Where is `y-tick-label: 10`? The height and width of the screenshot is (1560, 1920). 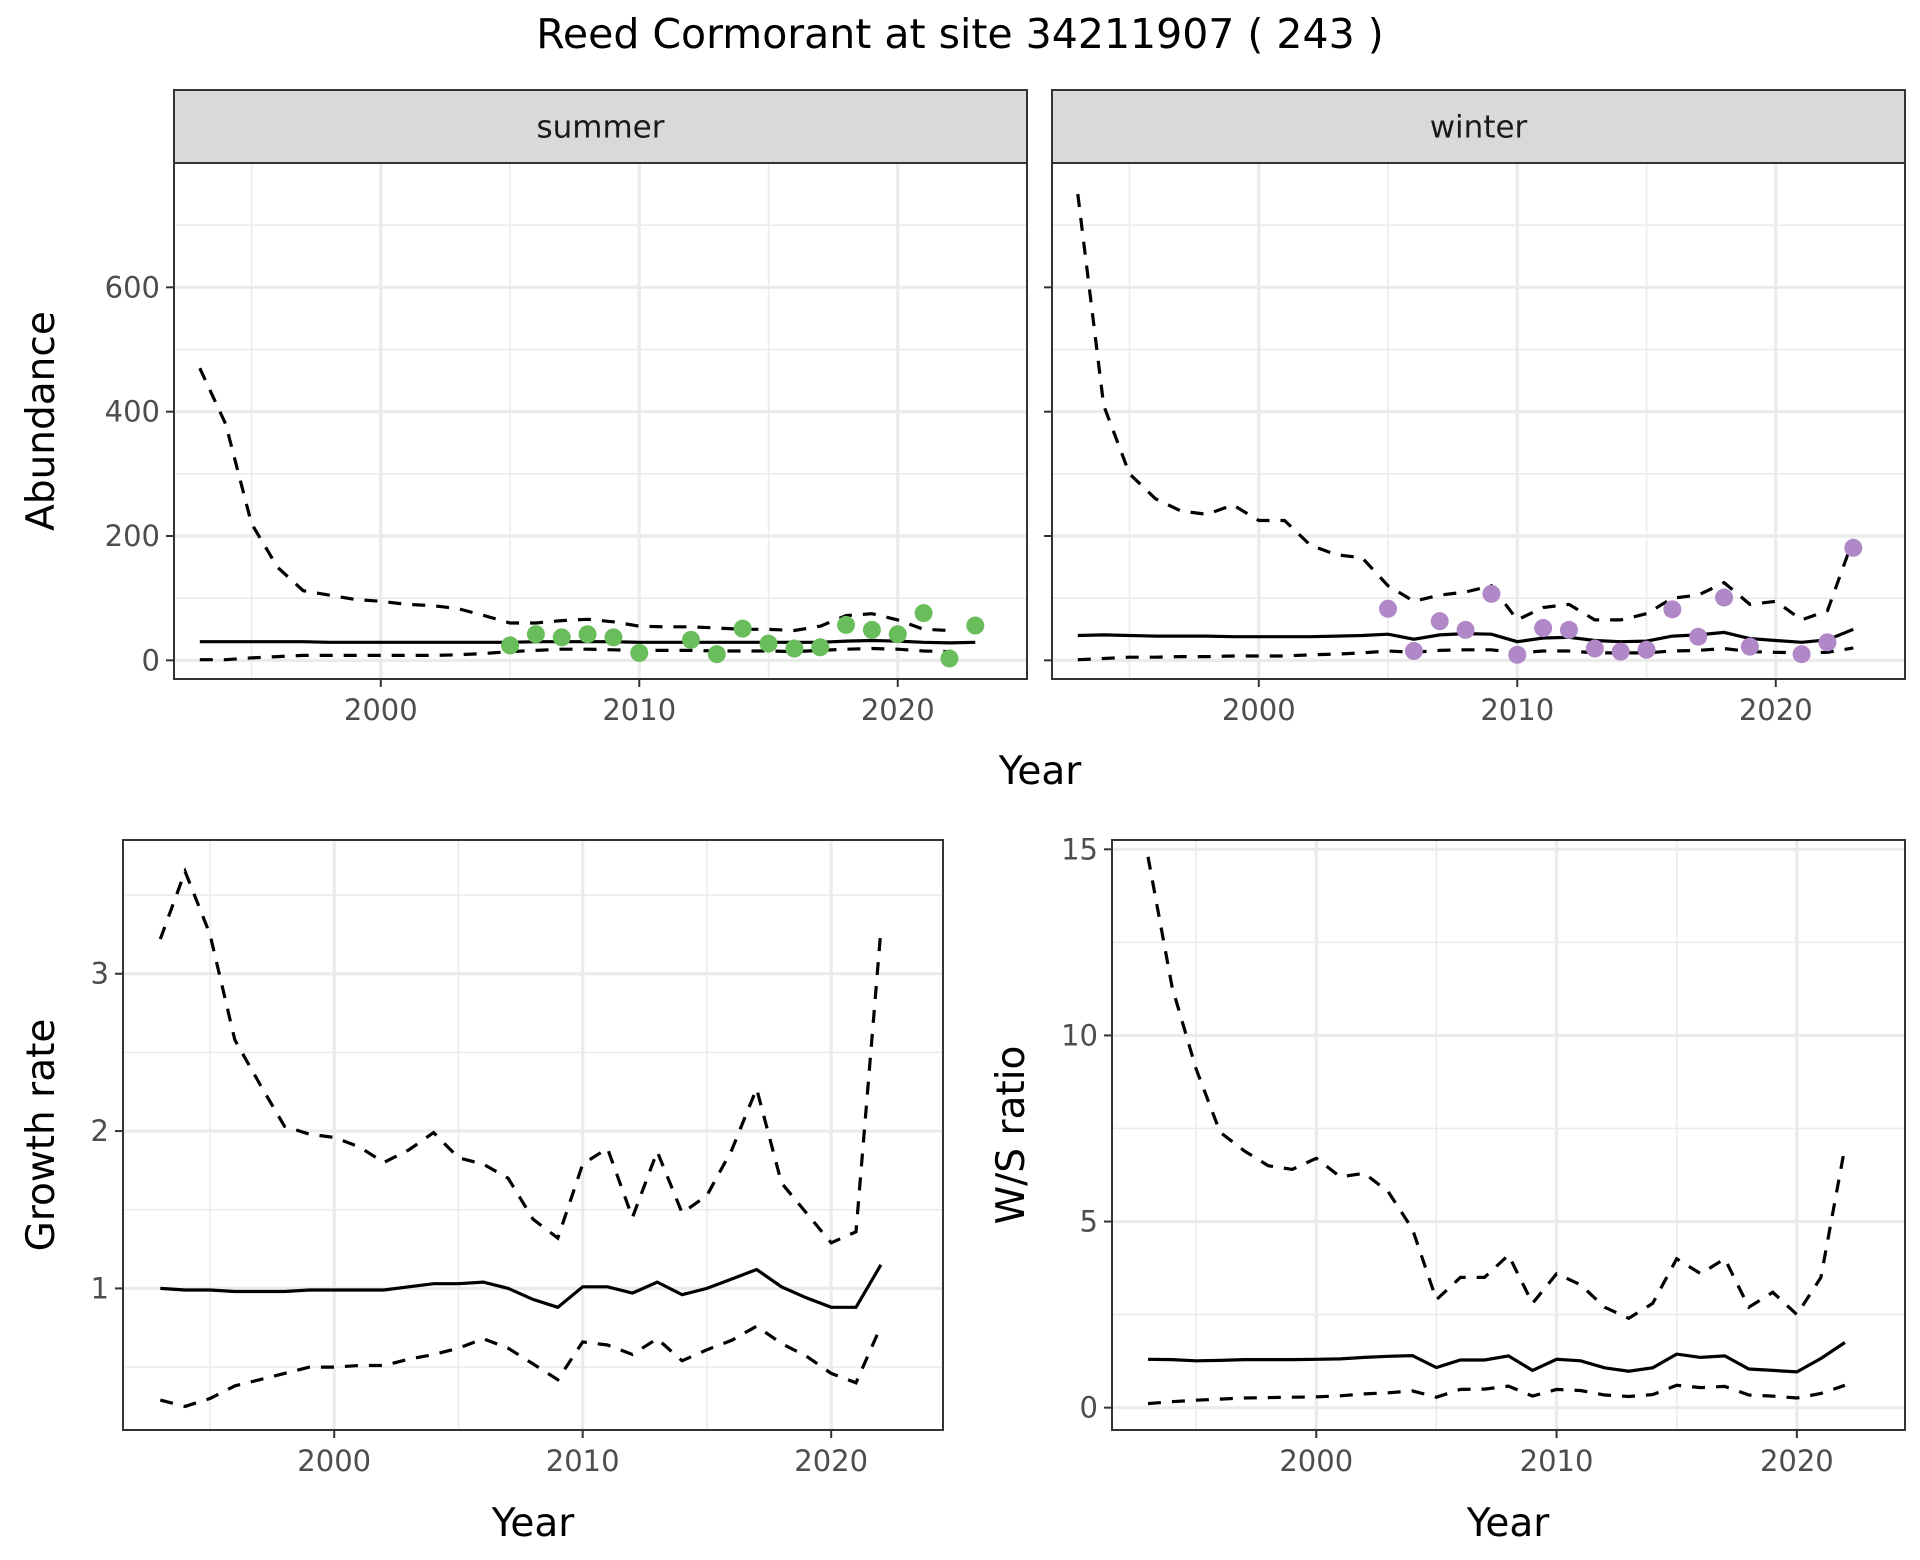
y-tick-label: 10 is located at coordinates (1079, 1035).